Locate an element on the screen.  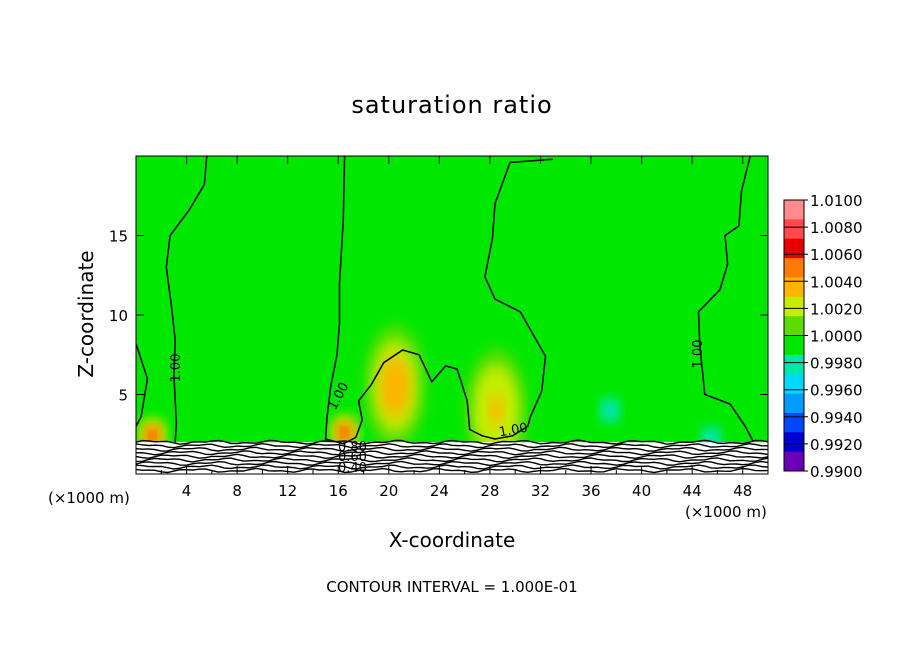
chart-title: saturation ratio is located at coordinates (451, 105).